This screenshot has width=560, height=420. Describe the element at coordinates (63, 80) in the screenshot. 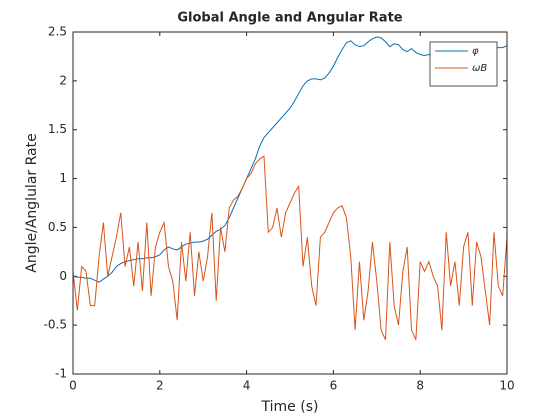

I see `y-tick-label: 2` at that location.